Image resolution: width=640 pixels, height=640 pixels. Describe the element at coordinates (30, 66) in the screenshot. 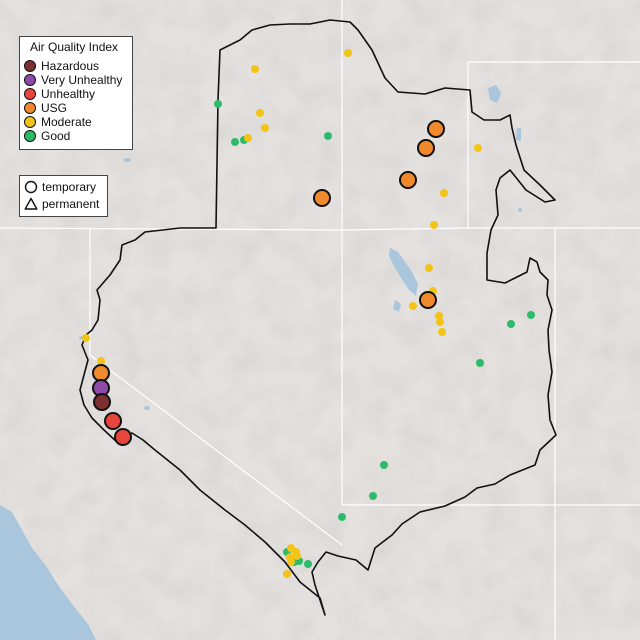

I see `hazardous-swatch` at that location.